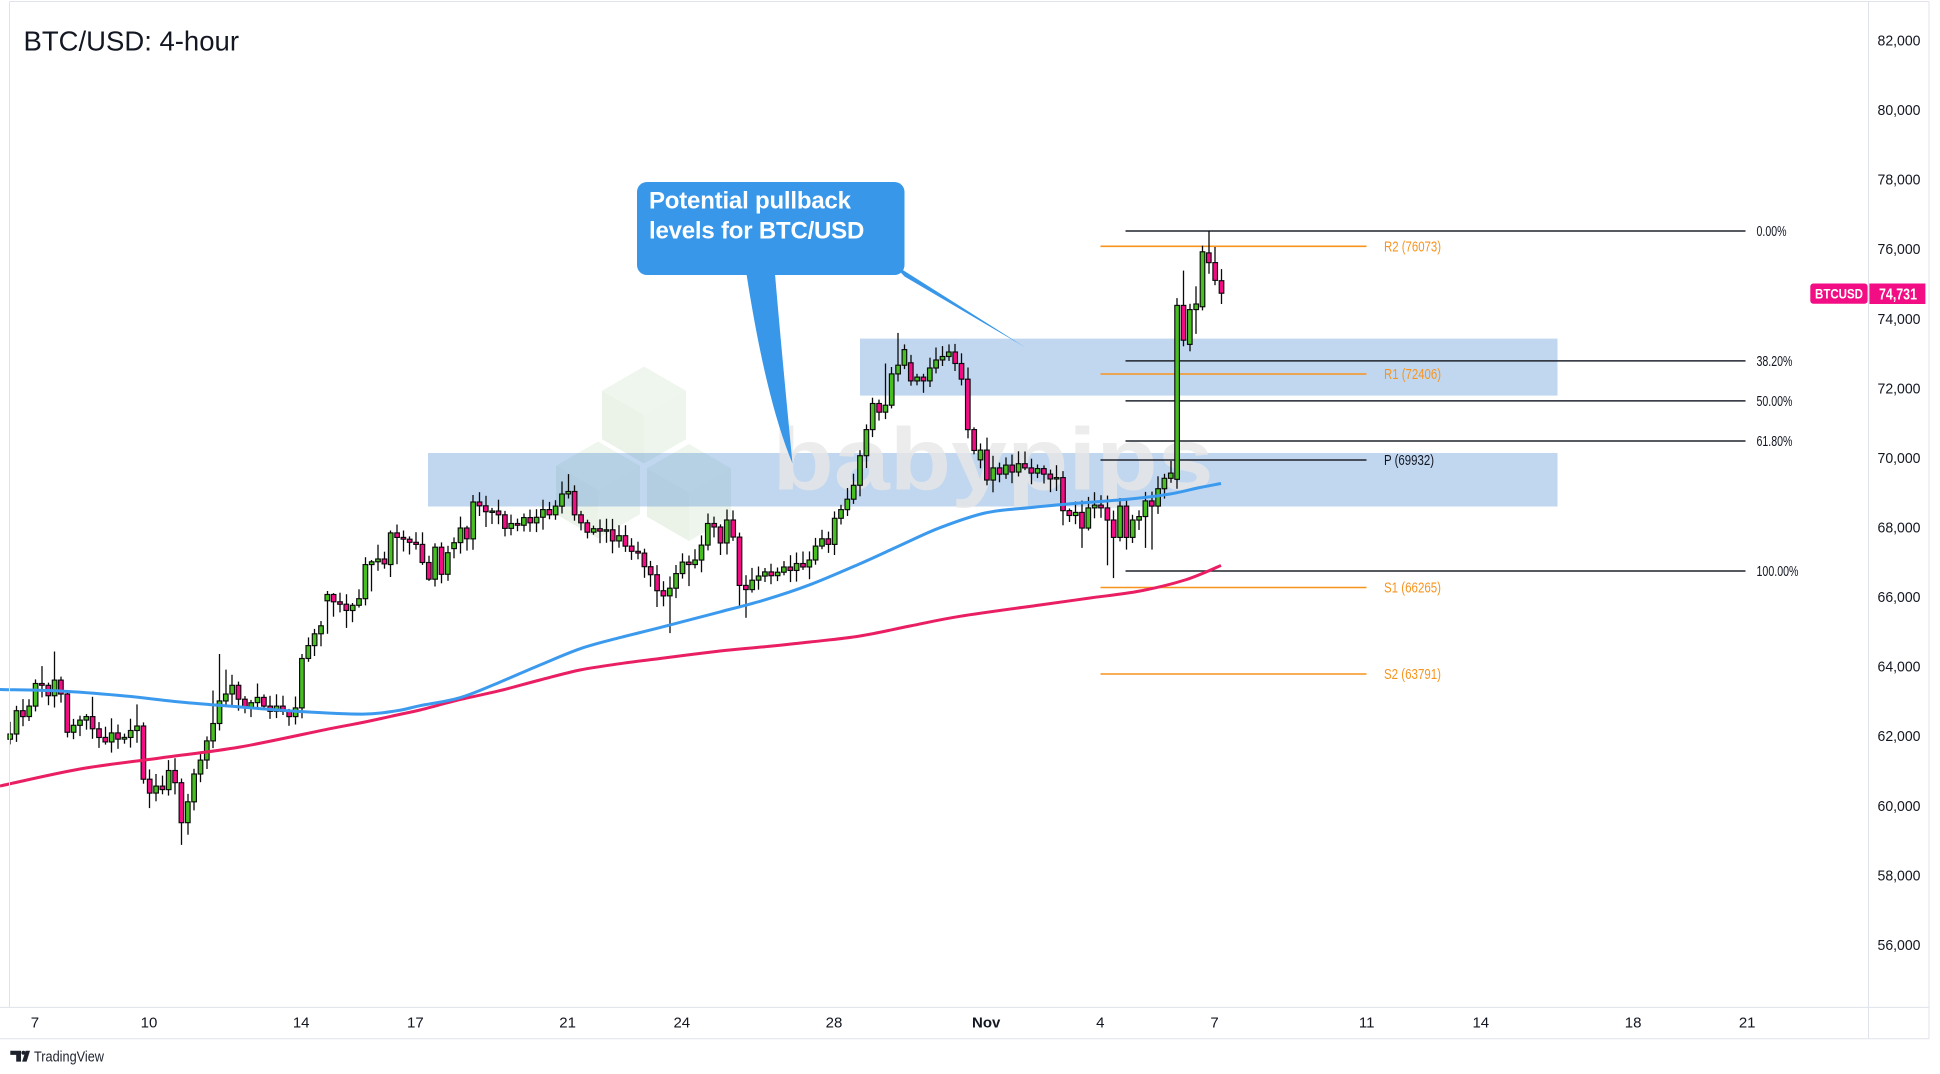  I want to click on svg-text: 60,000, so click(1899, 806).